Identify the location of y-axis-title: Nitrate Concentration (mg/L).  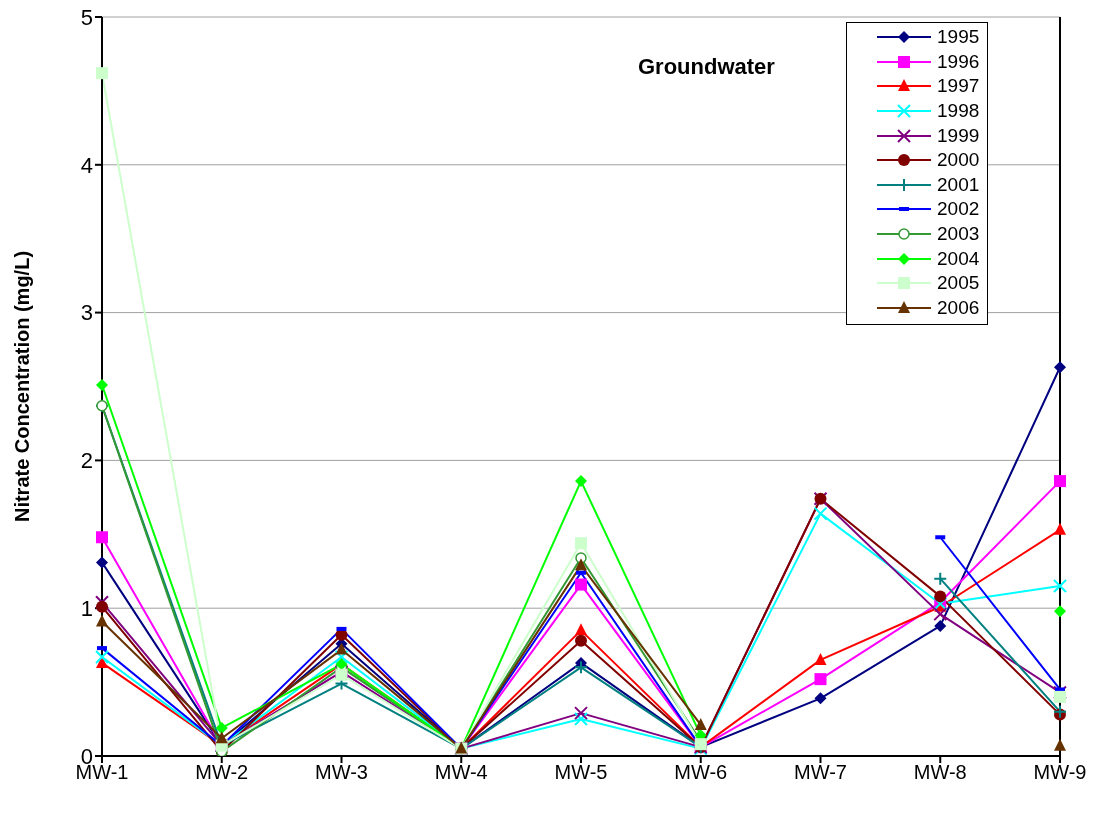
(22, 386).